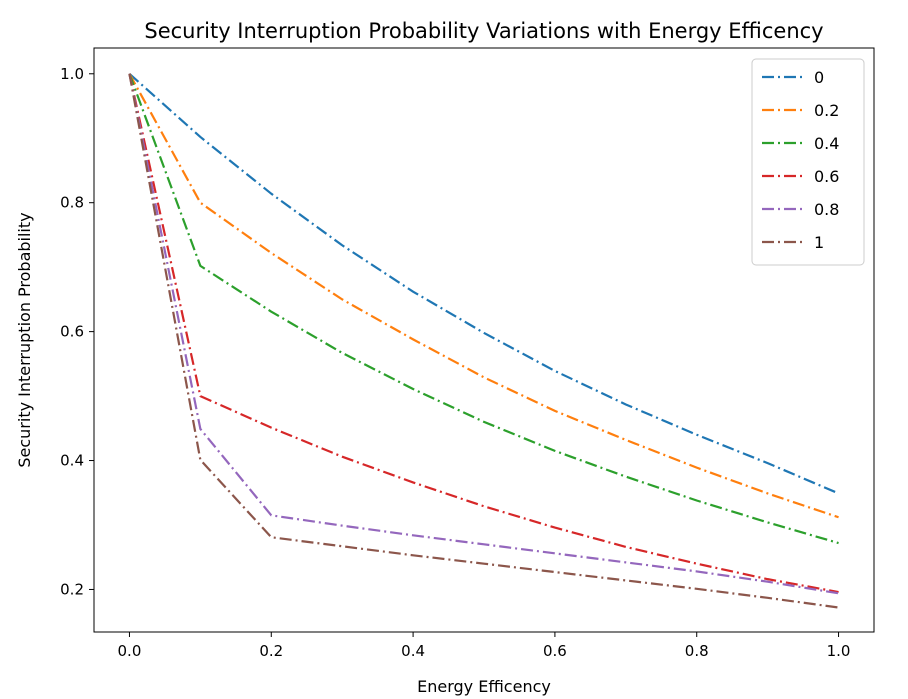 The height and width of the screenshot is (699, 908). What do you see at coordinates (826, 176) in the screenshot?
I see `legend-label-3: 0.6` at bounding box center [826, 176].